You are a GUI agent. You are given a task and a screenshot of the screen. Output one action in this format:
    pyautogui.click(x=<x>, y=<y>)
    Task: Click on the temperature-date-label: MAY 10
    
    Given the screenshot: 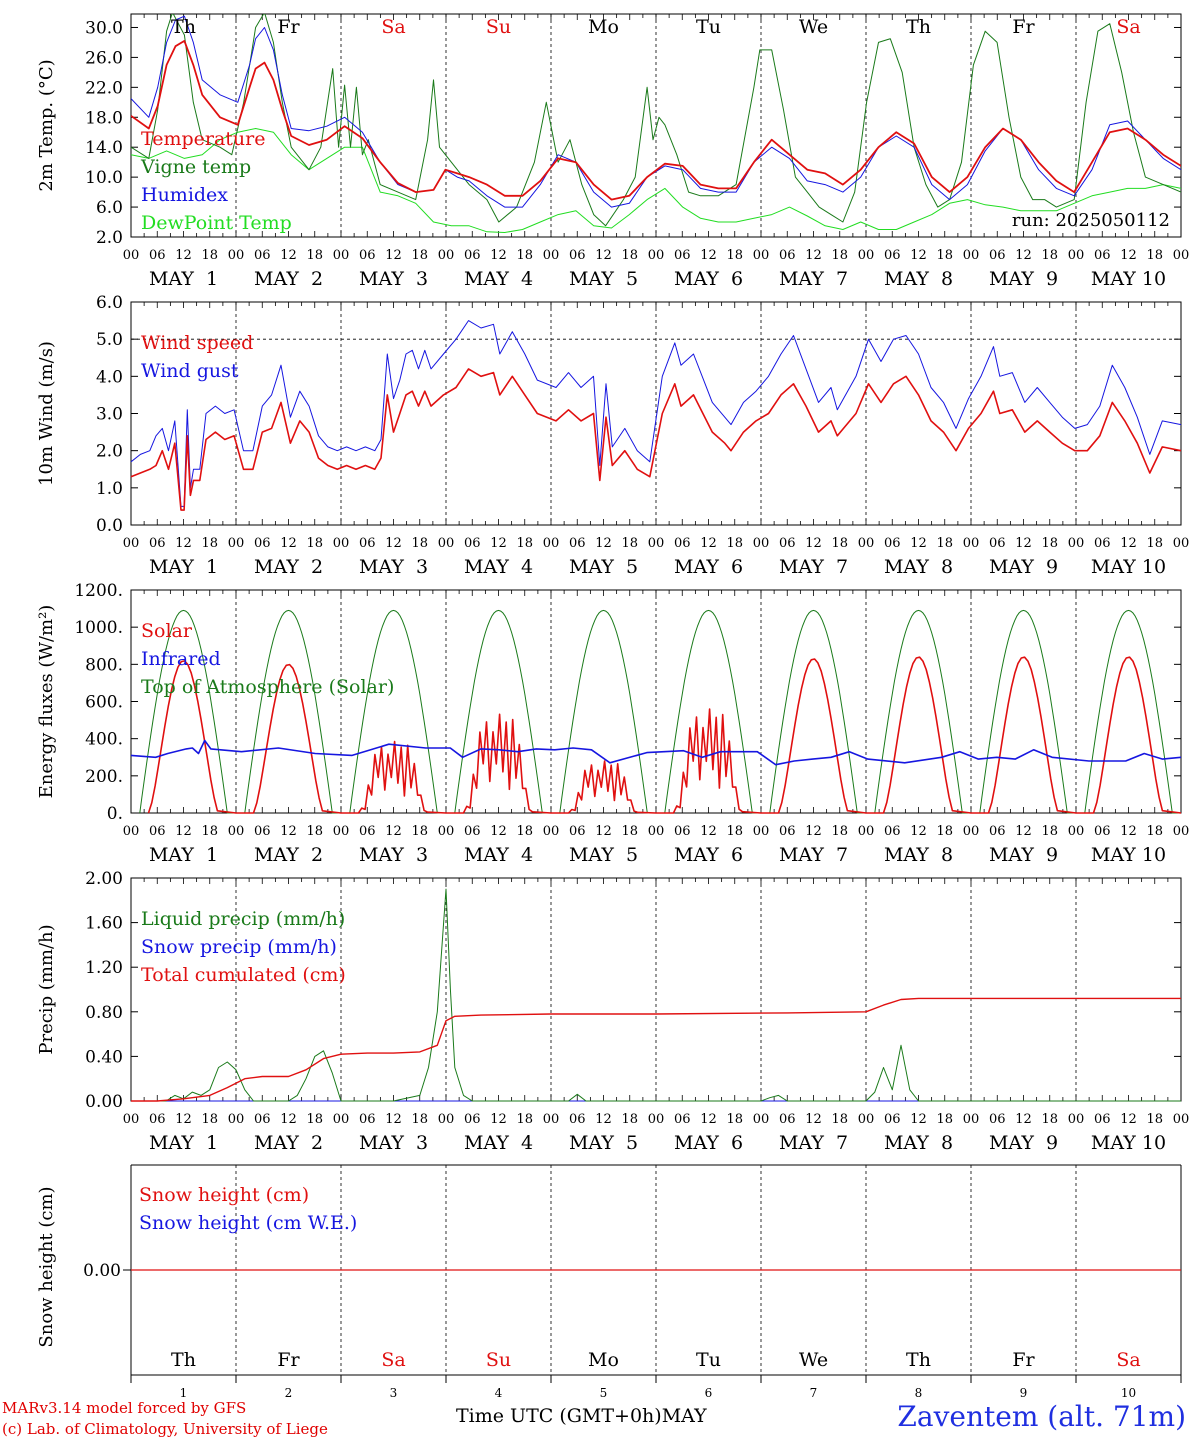 What is the action you would take?
    pyautogui.click(x=1128, y=279)
    